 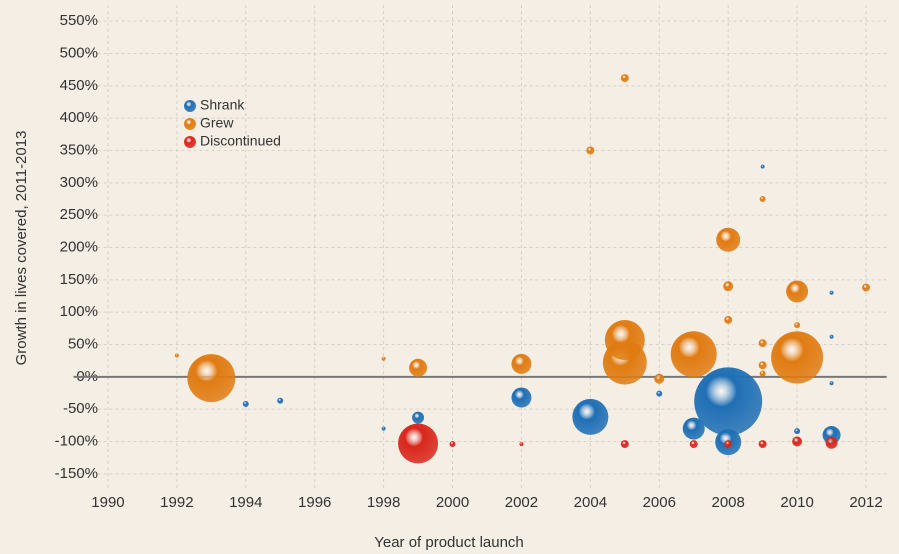 What do you see at coordinates (76, 440) in the screenshot?
I see `y-tick-label: -100%` at bounding box center [76, 440].